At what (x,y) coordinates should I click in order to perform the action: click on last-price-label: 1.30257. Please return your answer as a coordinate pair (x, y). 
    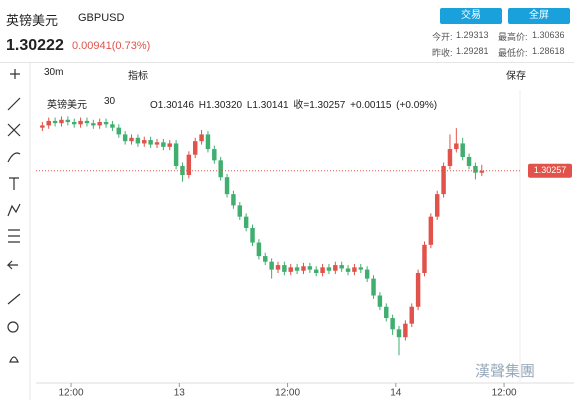
    Looking at the image, I should click on (550, 170).